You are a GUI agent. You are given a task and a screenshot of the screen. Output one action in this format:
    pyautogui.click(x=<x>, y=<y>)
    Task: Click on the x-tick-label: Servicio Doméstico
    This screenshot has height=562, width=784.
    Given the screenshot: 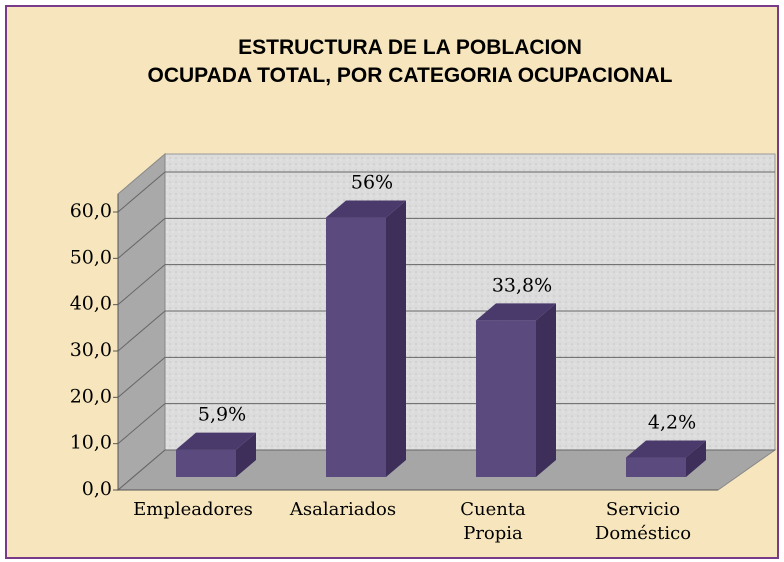 What is the action you would take?
    pyautogui.click(x=643, y=521)
    